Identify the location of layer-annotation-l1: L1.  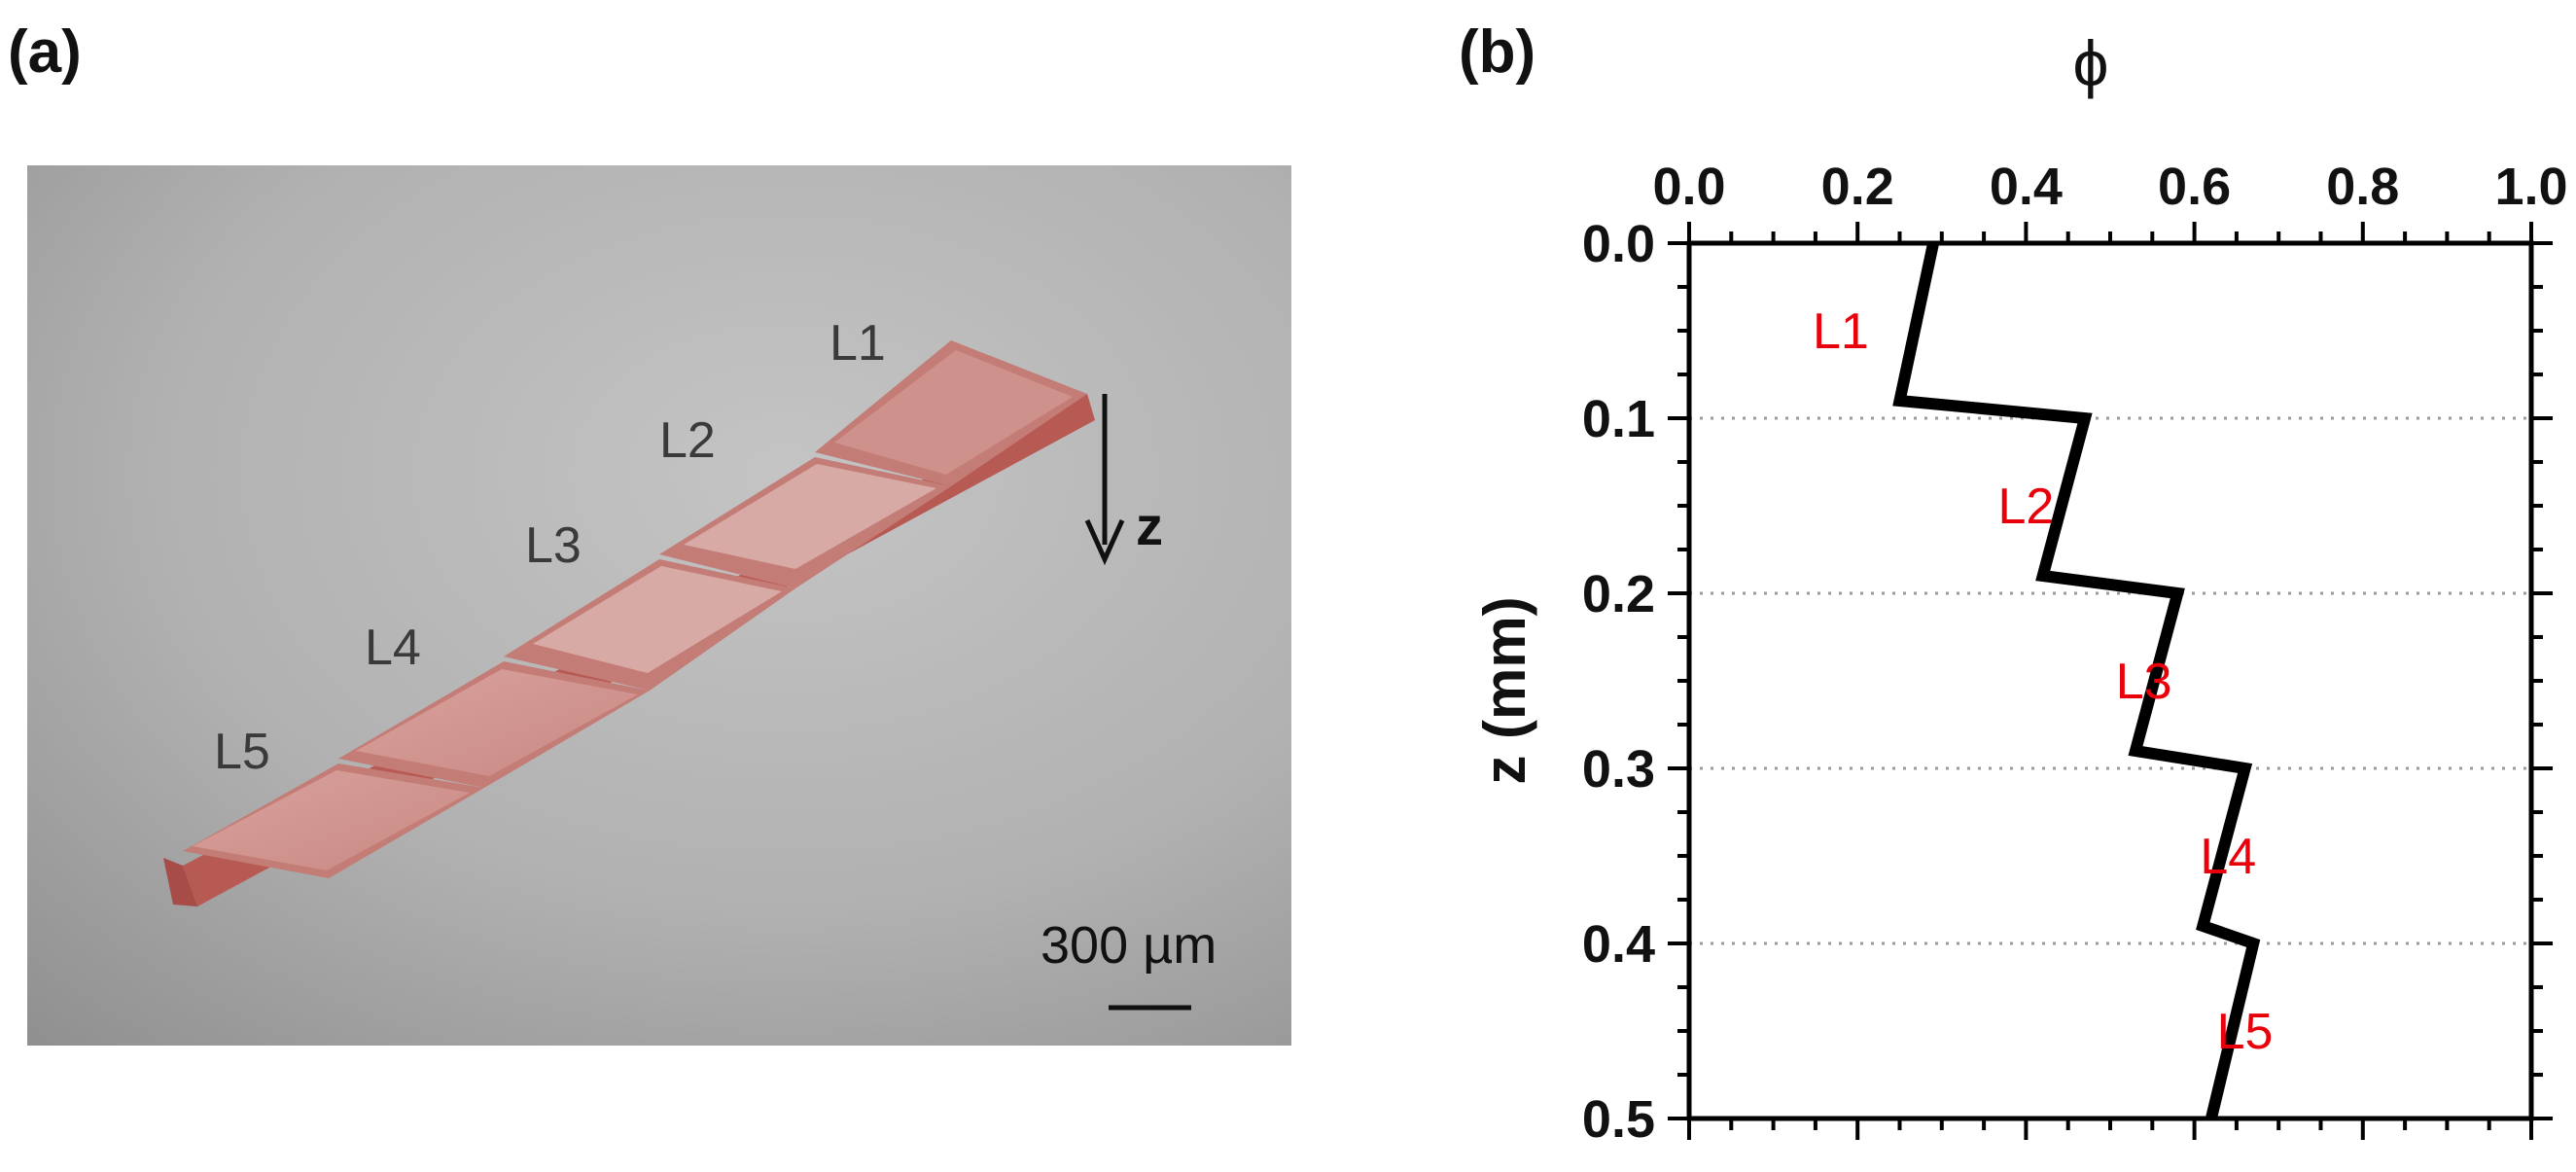
(1841, 331).